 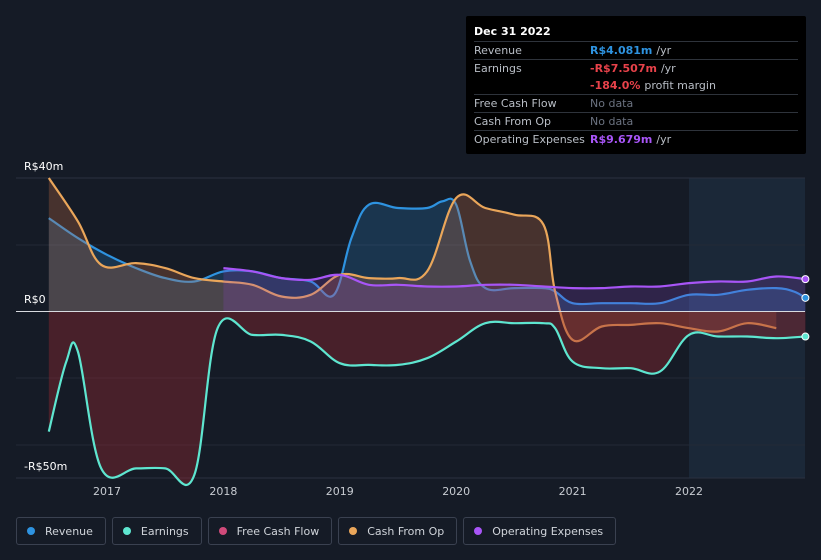 I want to click on tooltip-label: Earnings, so click(x=498, y=68).